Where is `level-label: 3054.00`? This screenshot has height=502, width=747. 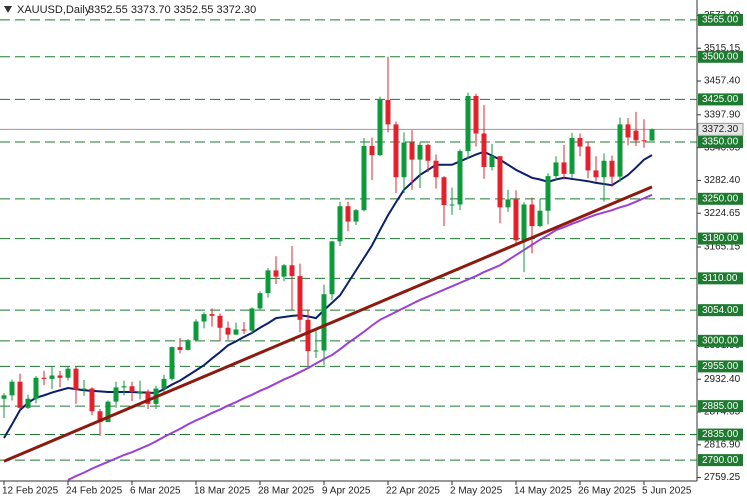 level-label: 3054.00 is located at coordinates (720, 310).